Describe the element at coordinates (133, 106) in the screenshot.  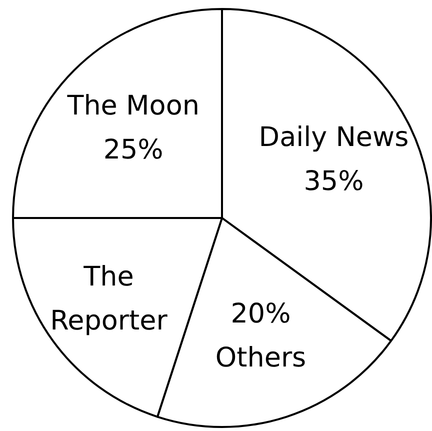
I see `slice-label: The Moon` at that location.